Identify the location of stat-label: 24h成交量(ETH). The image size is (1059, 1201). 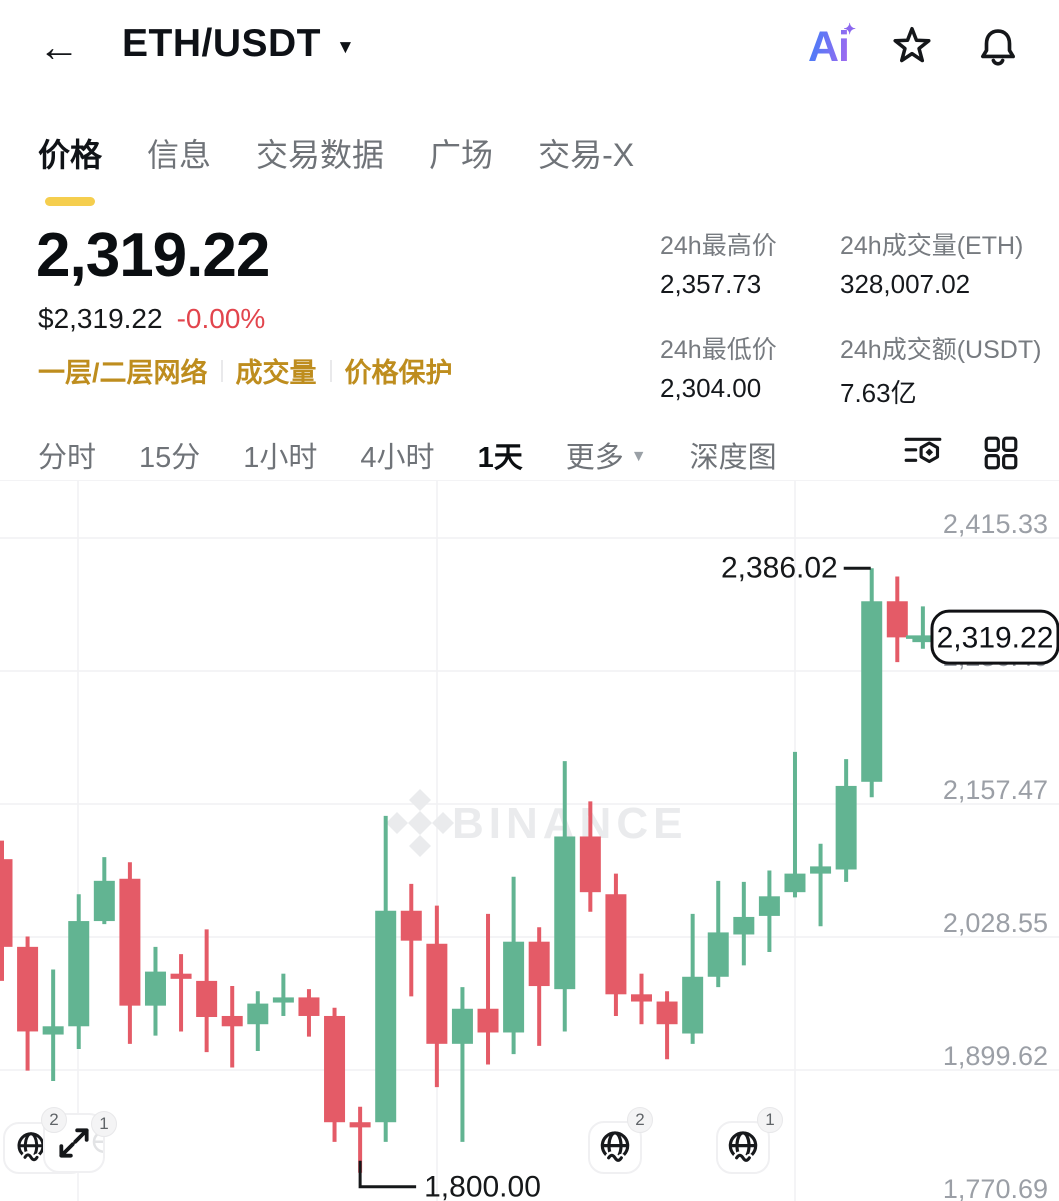
(932, 246).